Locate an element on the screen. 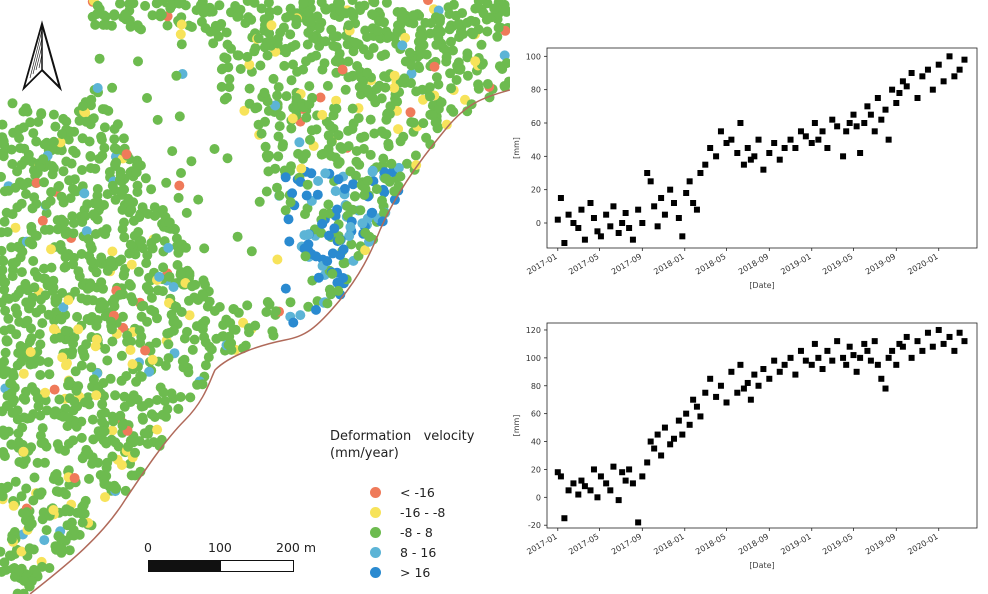 The width and height of the screenshot is (988, 594). y-tick-label: 80 is located at coordinates (536, 386).